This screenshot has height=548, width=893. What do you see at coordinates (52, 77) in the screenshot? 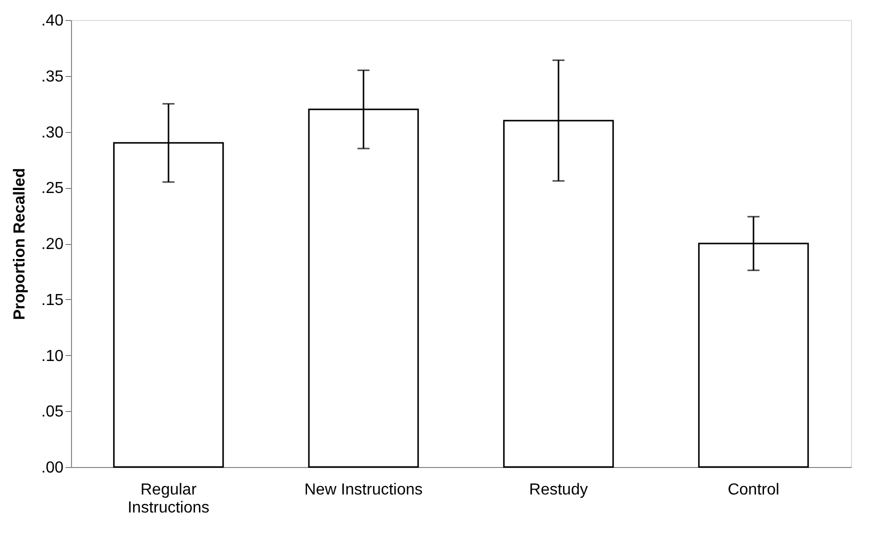
I see `y-tick-label: .35` at bounding box center [52, 77].